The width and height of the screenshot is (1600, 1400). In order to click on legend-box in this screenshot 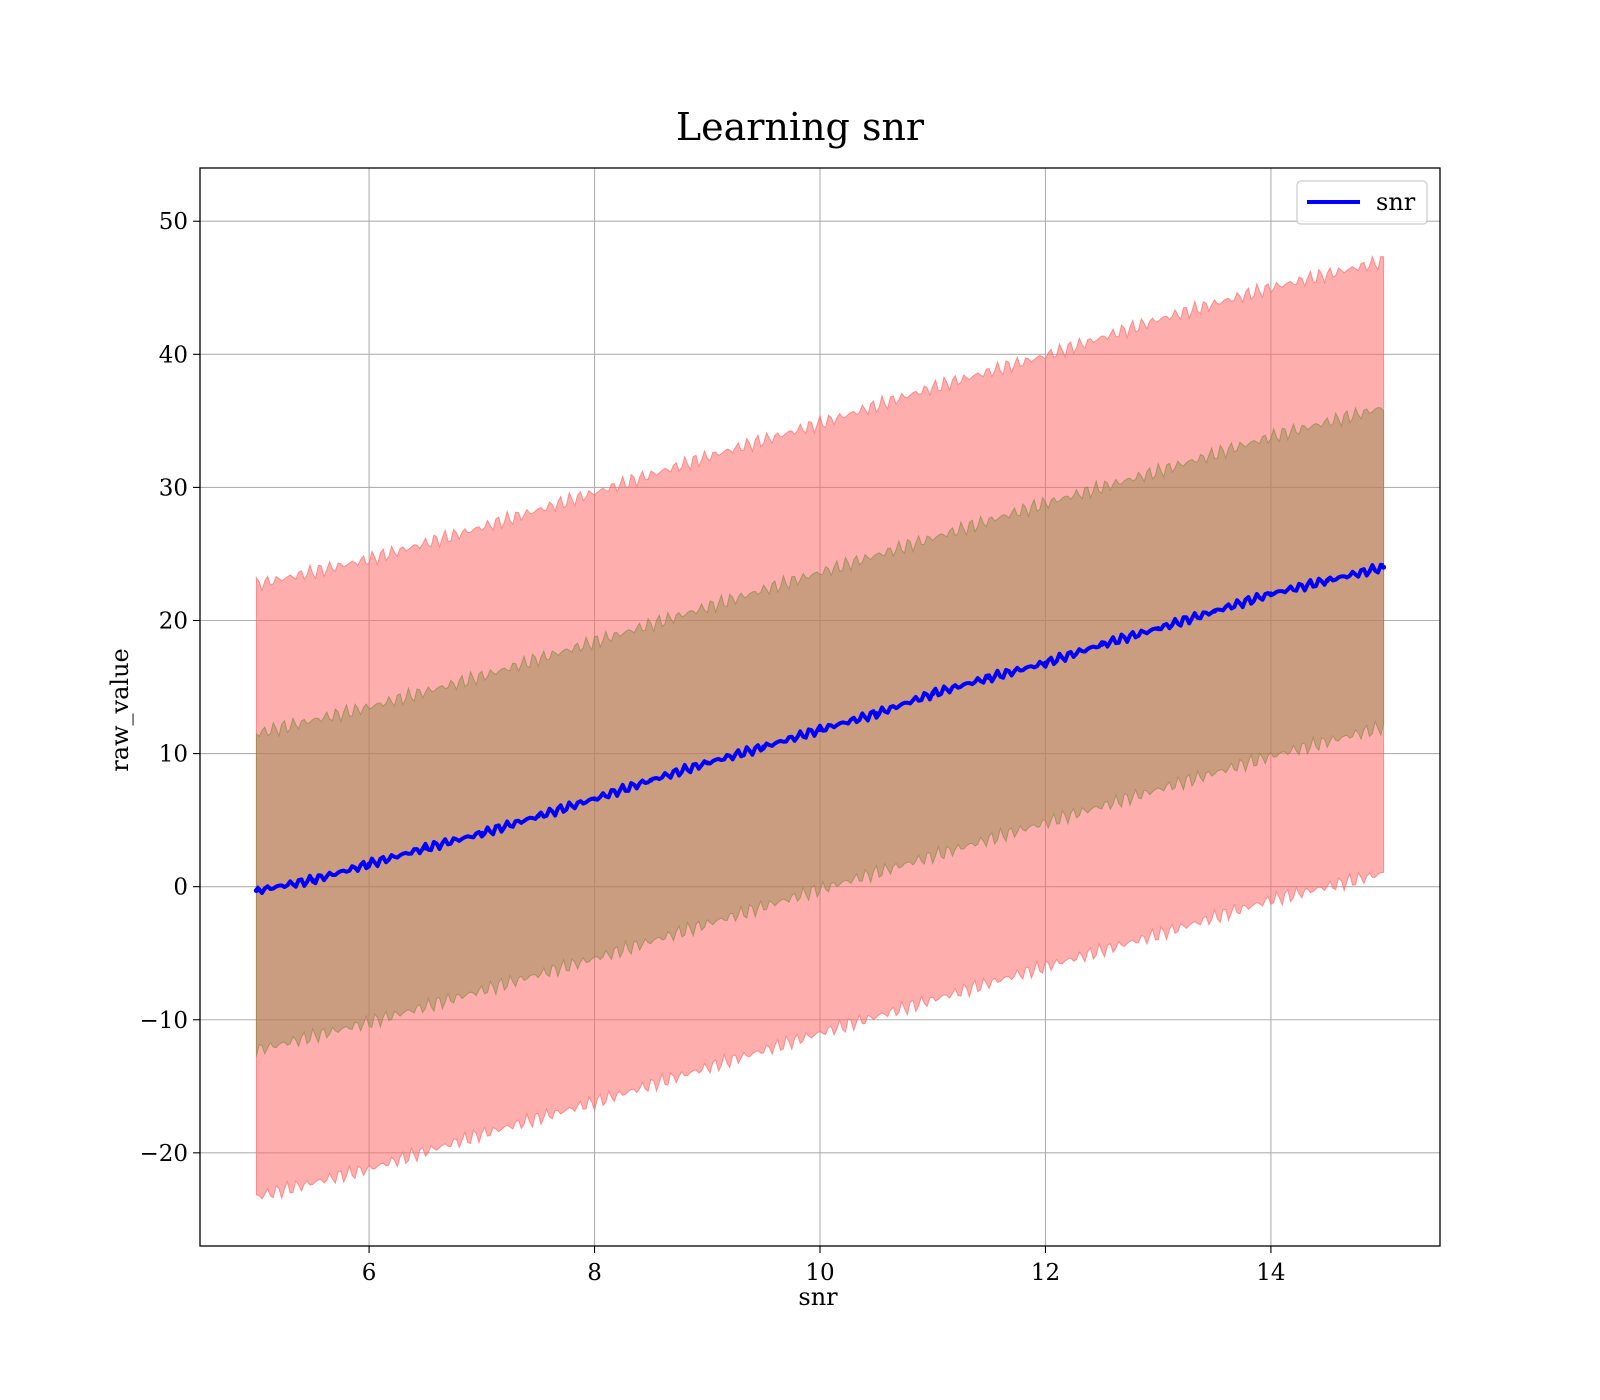, I will do `click(1362, 202)`.